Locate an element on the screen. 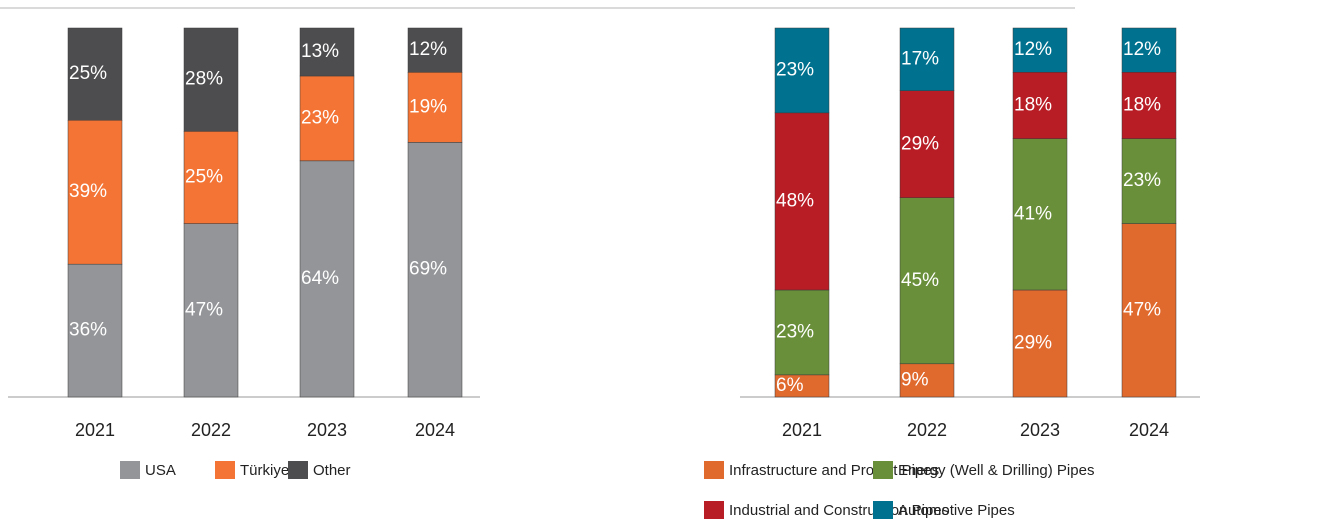  segment-label: 45% is located at coordinates (920, 280).